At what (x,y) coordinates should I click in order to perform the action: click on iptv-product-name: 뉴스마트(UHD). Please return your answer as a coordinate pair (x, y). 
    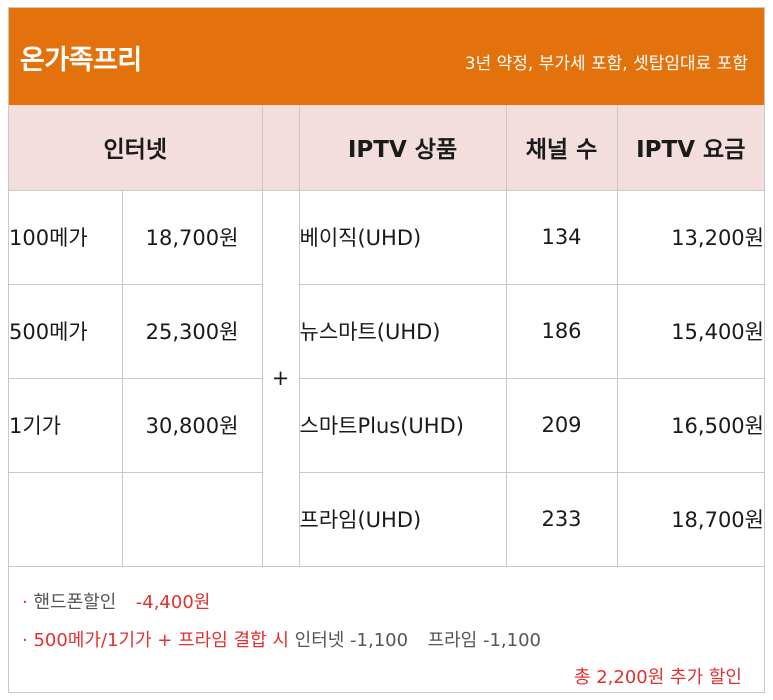
    Looking at the image, I should click on (402, 331).